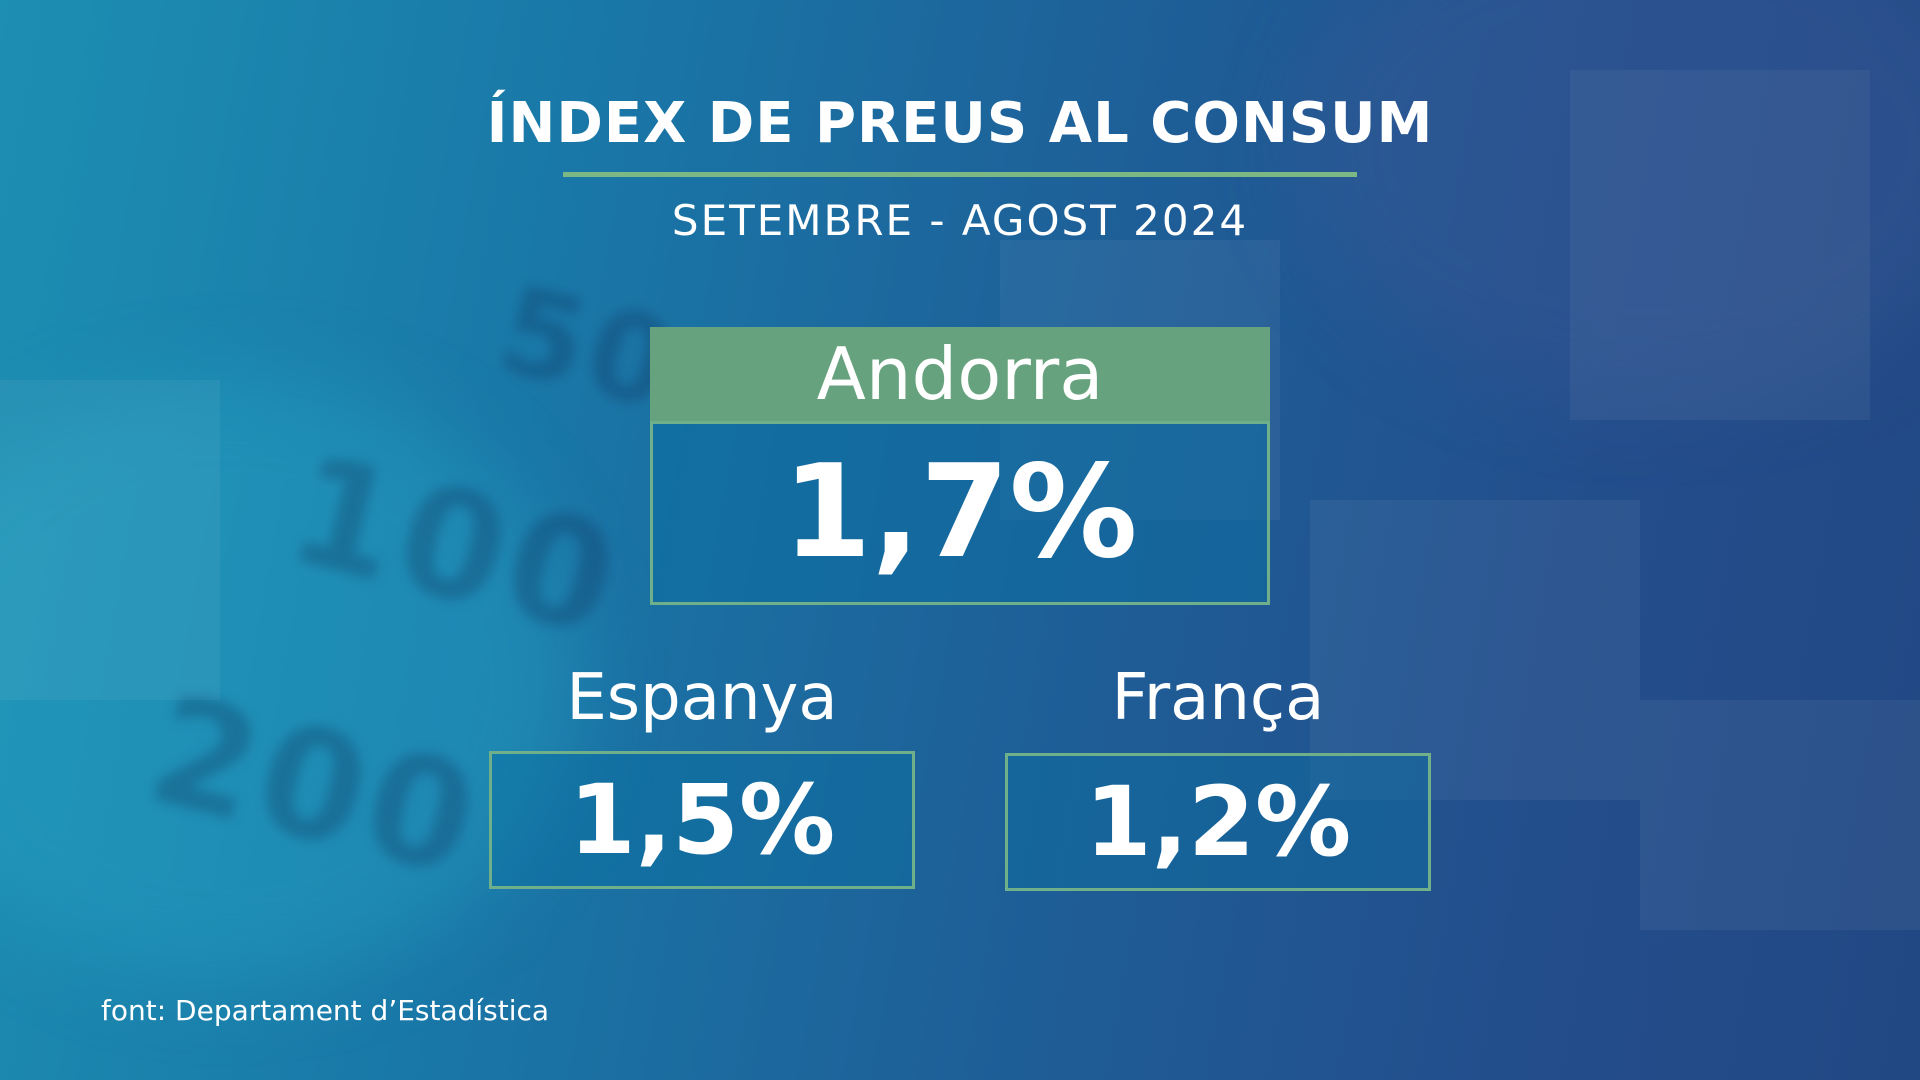 Image resolution: width=1920 pixels, height=1080 pixels. What do you see at coordinates (702, 698) in the screenshot?
I see `country-label-espanya: Espanya` at bounding box center [702, 698].